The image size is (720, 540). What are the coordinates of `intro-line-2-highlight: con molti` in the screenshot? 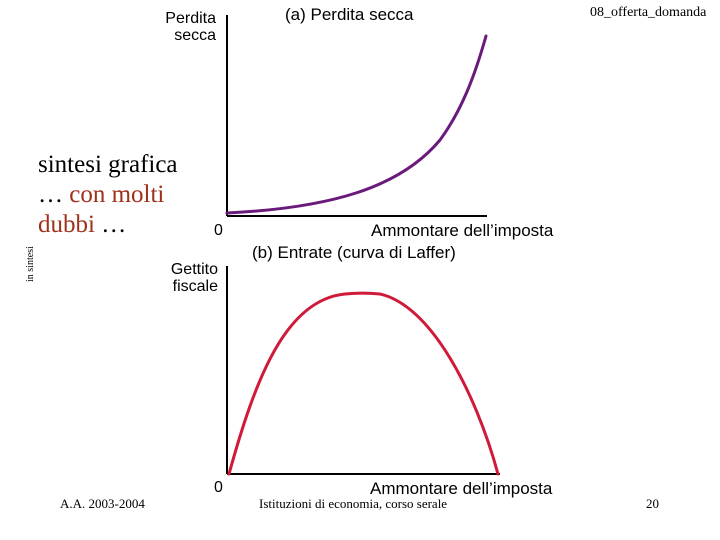 It's located at (117, 194).